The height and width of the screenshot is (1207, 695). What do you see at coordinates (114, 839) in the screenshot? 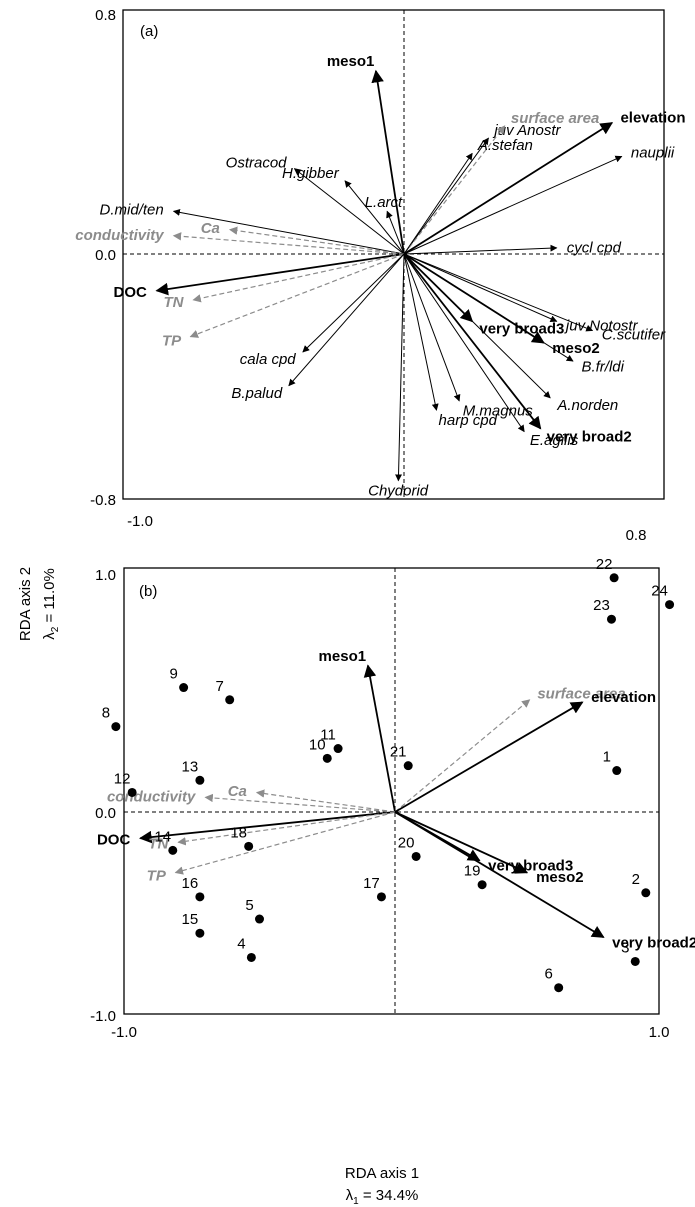
I see `b-vector-label-doc: DOC` at bounding box center [114, 839].